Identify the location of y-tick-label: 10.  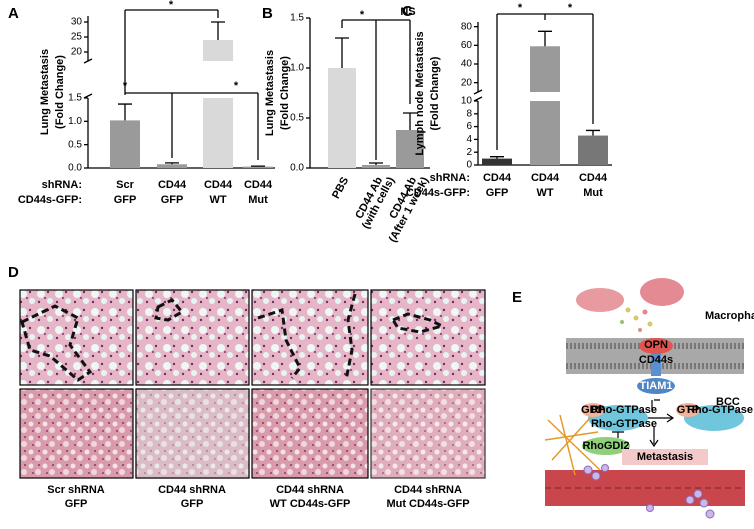
(467, 101).